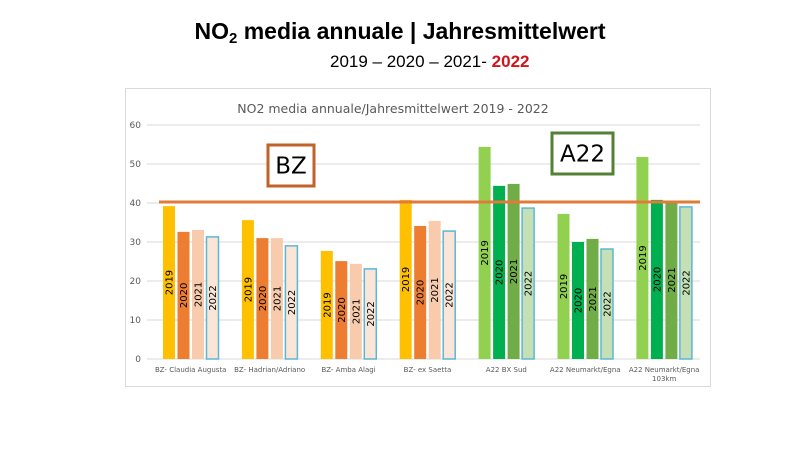 Image resolution: width=800 pixels, height=450 pixels. What do you see at coordinates (136, 165) in the screenshot?
I see `y-tick-label: 50` at bounding box center [136, 165].